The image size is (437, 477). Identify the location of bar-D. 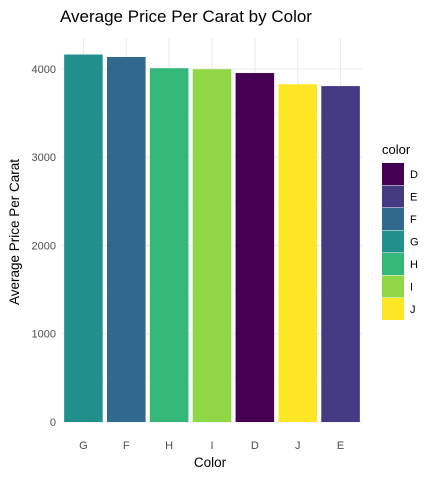
(255, 247).